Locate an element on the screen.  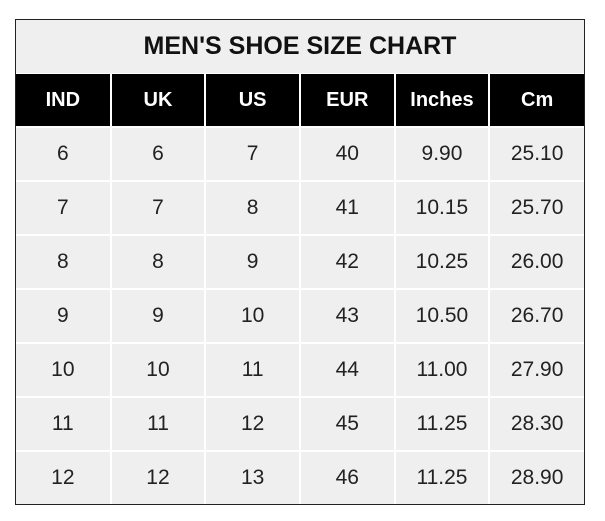
header-row: IND UK US EUR Inches Cm is located at coordinates (300, 100).